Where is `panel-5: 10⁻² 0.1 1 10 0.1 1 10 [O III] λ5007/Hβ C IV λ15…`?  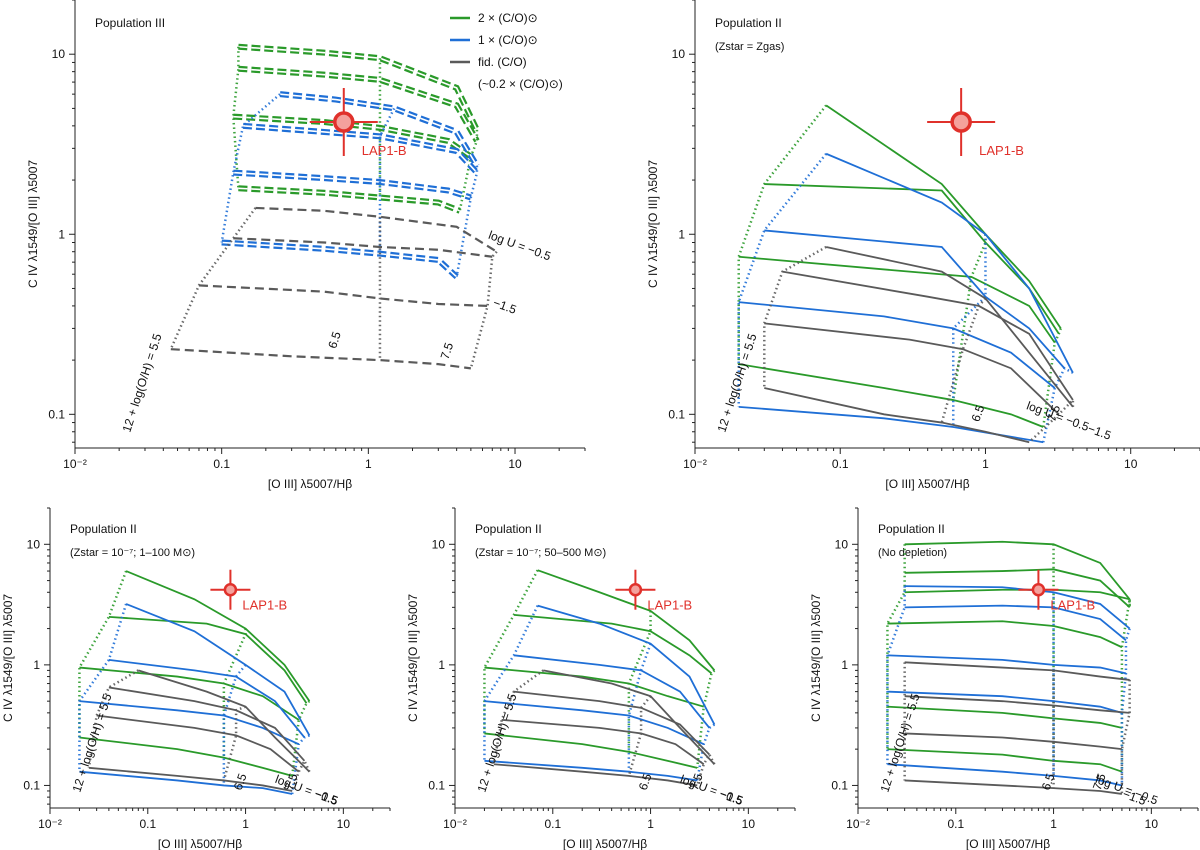
panel-5: 10⁻² 0.1 1 10 0.1 1 10 [O III] λ5007/Hβ C IV λ15… is located at coordinates (1004, 678).